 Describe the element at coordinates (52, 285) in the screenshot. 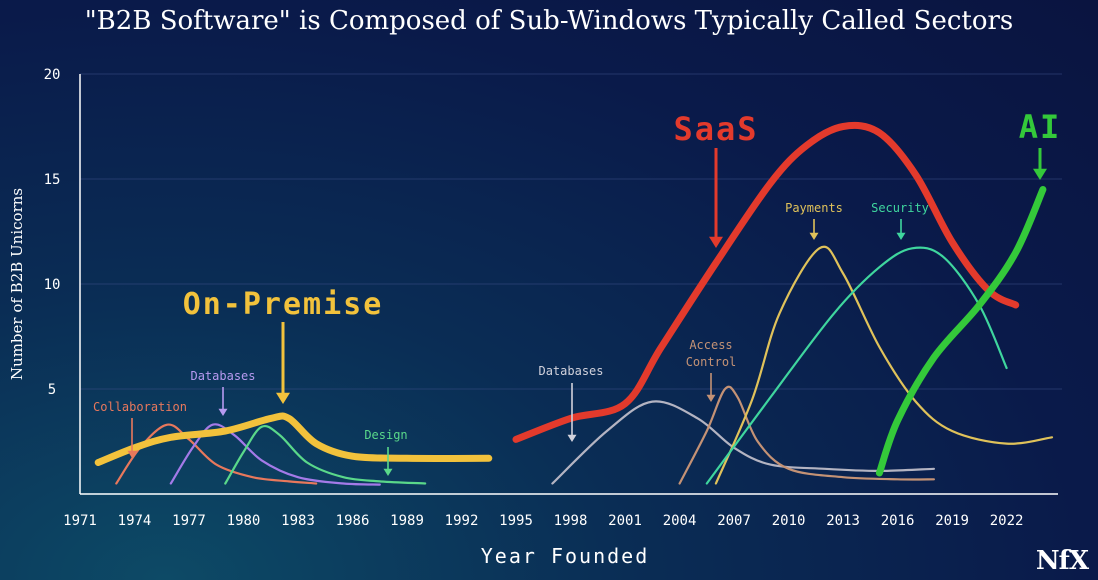

I see `y-tick-label: 10` at that location.